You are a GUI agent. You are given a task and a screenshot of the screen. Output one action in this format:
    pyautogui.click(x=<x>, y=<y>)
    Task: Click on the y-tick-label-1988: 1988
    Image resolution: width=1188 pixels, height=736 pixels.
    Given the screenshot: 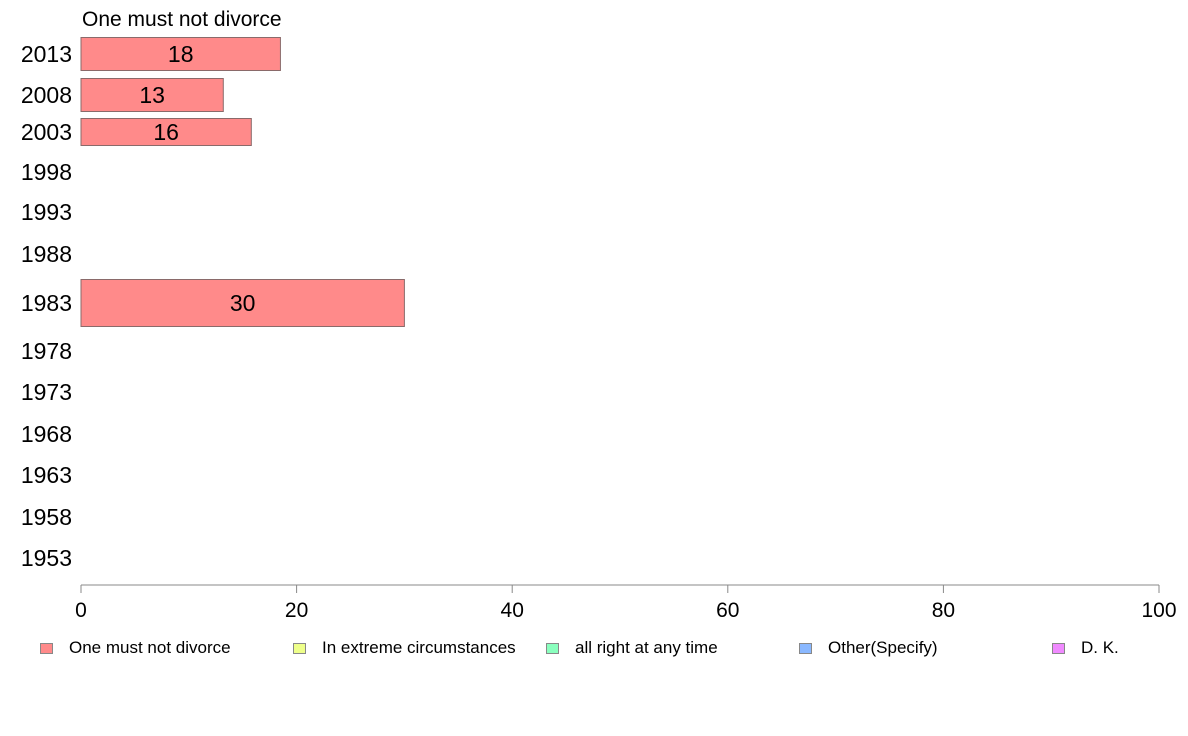 What is the action you would take?
    pyautogui.click(x=46, y=254)
    